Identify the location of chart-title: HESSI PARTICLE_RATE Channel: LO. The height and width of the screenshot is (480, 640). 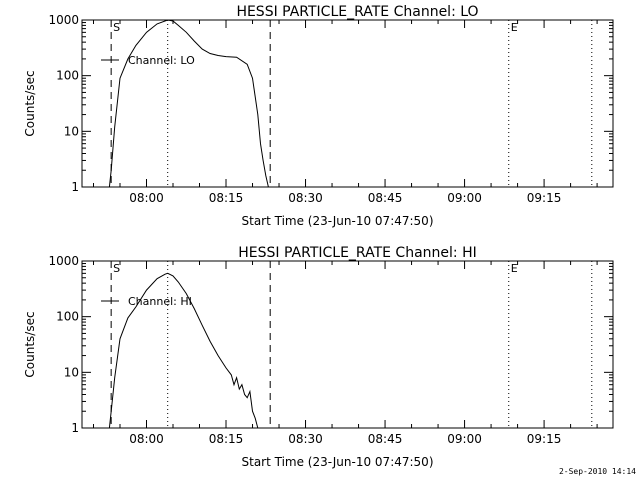
(357, 12).